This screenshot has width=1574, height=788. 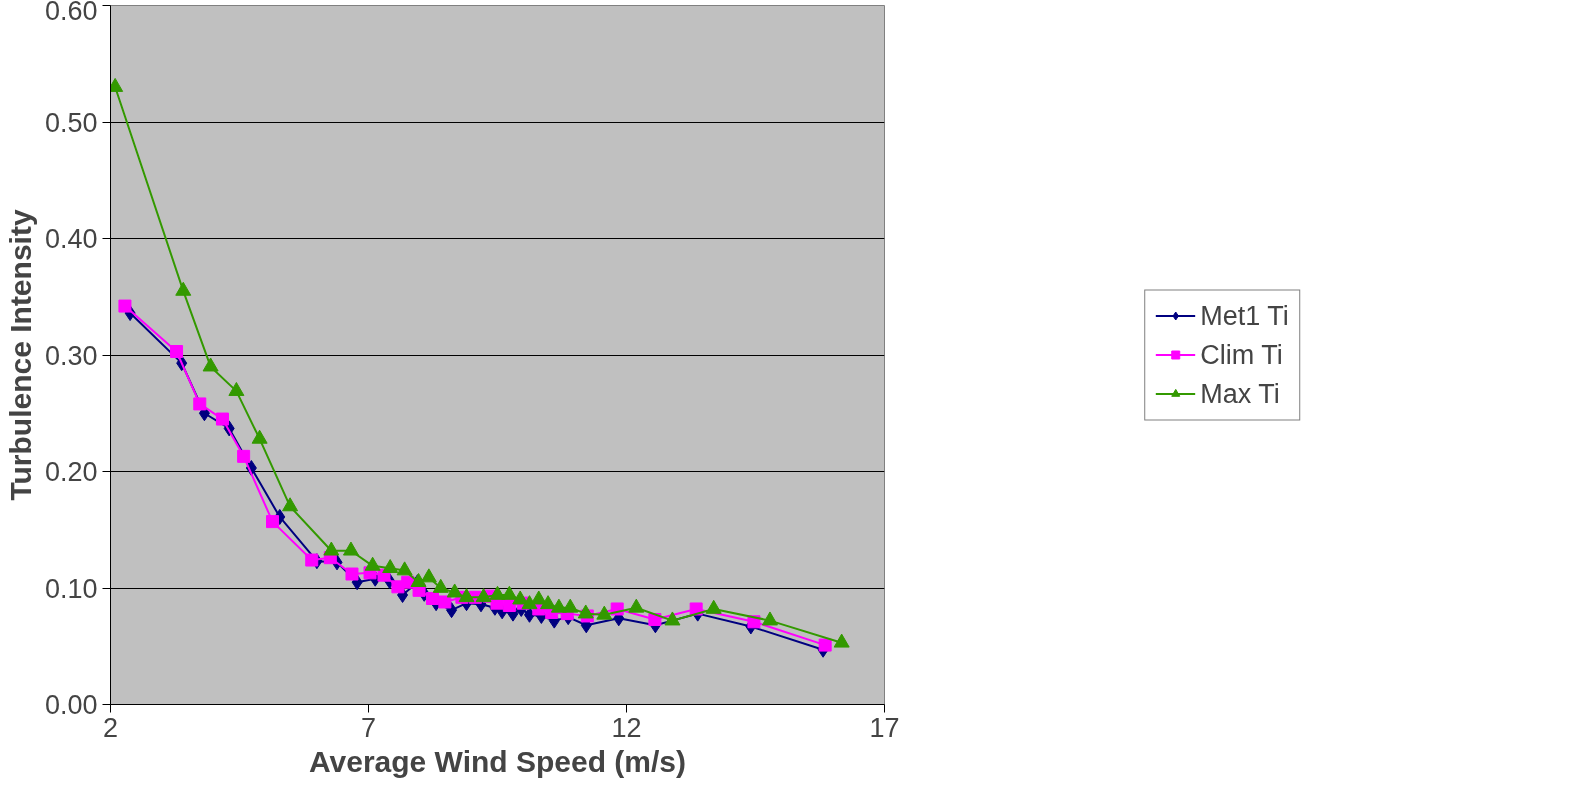 I want to click on y-tick-label: 0.60, so click(x=71, y=13).